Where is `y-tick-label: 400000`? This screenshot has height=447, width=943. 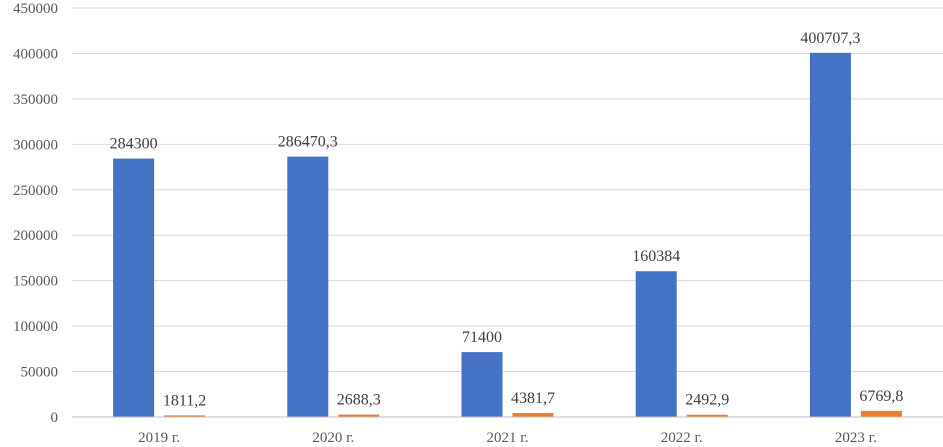
y-tick-label: 400000 is located at coordinates (35, 54).